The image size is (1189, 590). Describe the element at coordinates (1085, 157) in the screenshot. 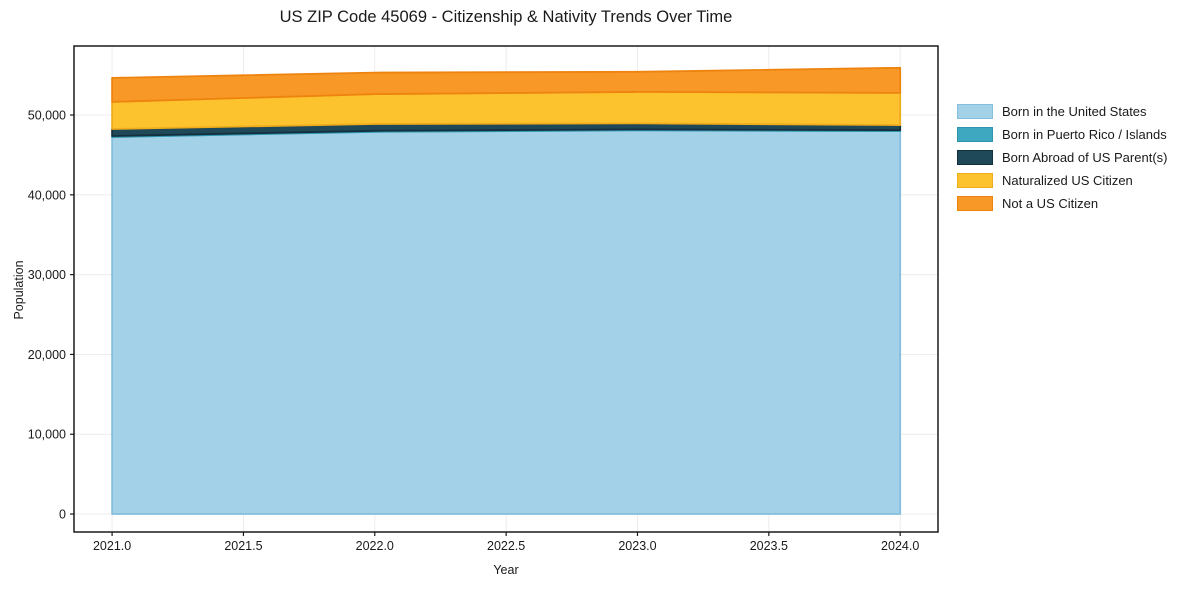

I see `legend-label: Born Abroad of US Parent(s)` at that location.